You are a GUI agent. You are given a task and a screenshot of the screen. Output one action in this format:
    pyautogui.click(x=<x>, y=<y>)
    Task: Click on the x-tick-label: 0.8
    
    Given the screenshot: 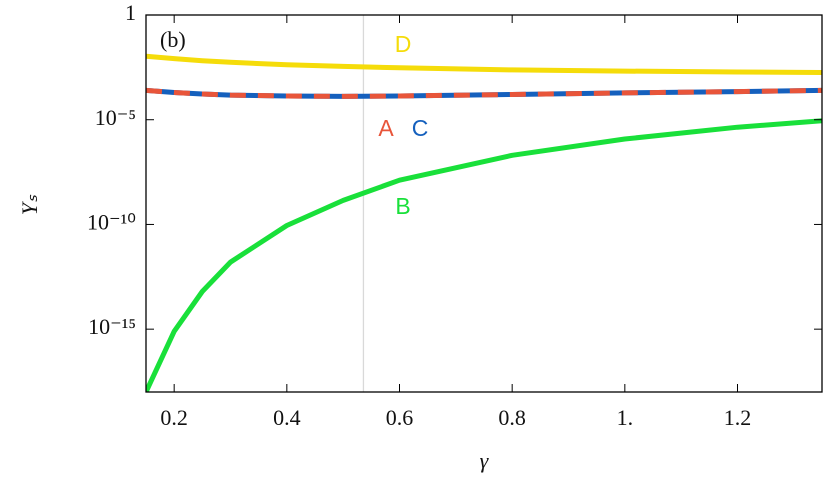 What is the action you would take?
    pyautogui.click(x=512, y=417)
    